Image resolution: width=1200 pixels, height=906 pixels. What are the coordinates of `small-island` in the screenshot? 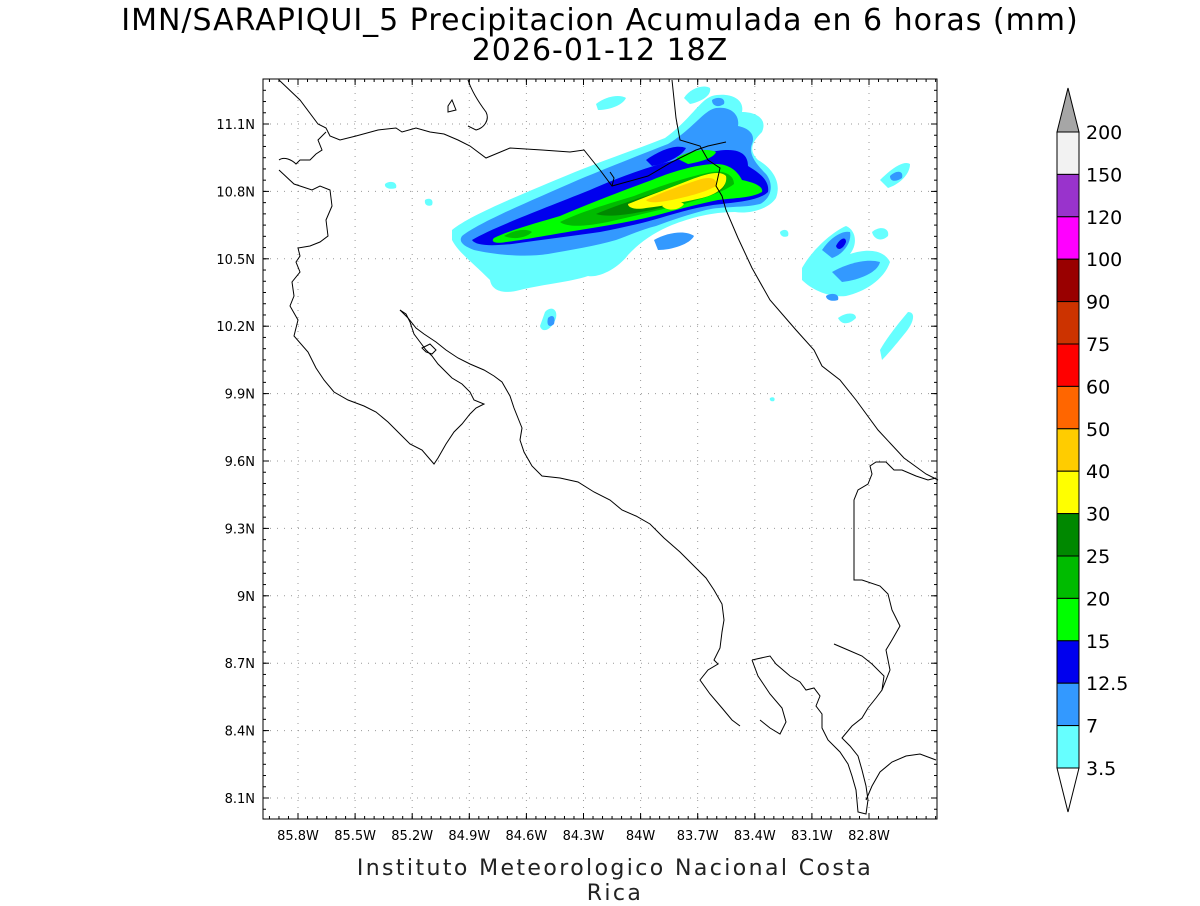 It's located at (452, 105).